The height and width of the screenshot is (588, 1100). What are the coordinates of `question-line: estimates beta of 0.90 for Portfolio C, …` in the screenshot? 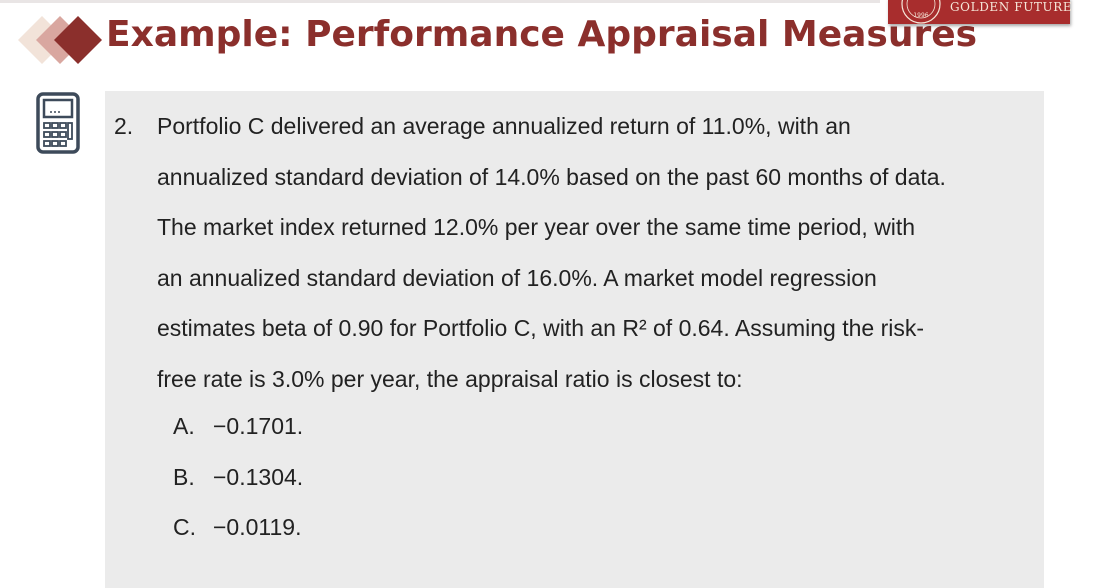 It's located at (574, 336).